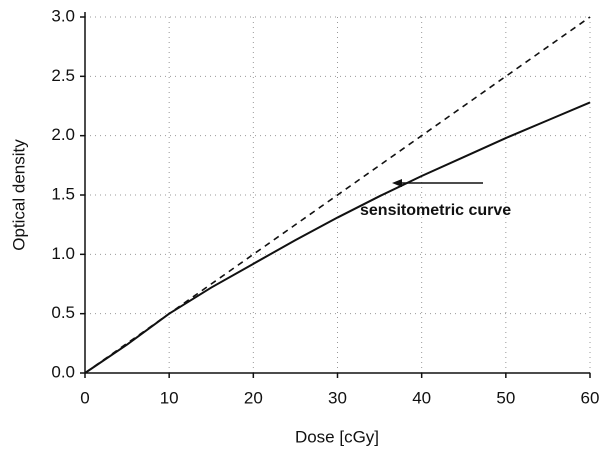  Describe the element at coordinates (435, 210) in the screenshot. I see `annotation: sensitometric curve` at that location.